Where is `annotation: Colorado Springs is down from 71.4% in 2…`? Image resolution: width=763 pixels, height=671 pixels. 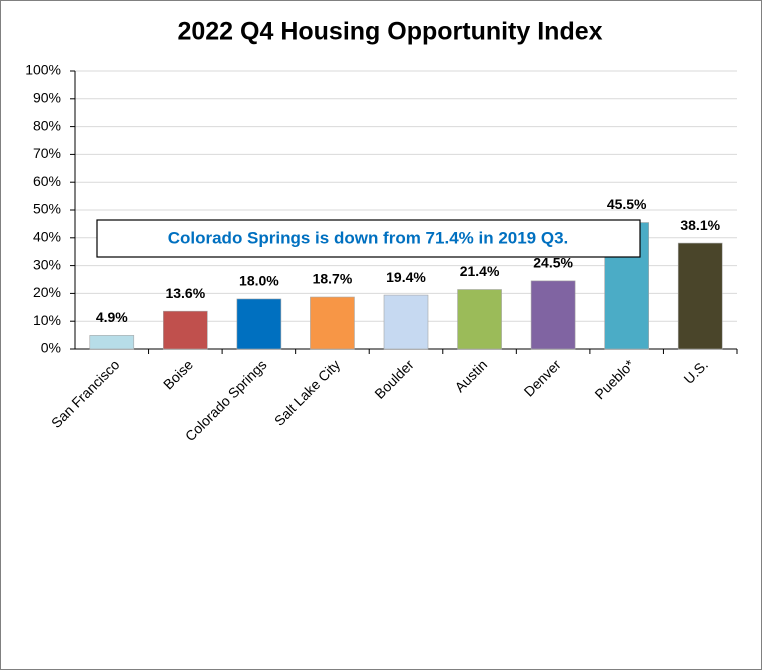
annotation: Colorado Springs is down from 71.4% in 2… is located at coordinates (368, 237).